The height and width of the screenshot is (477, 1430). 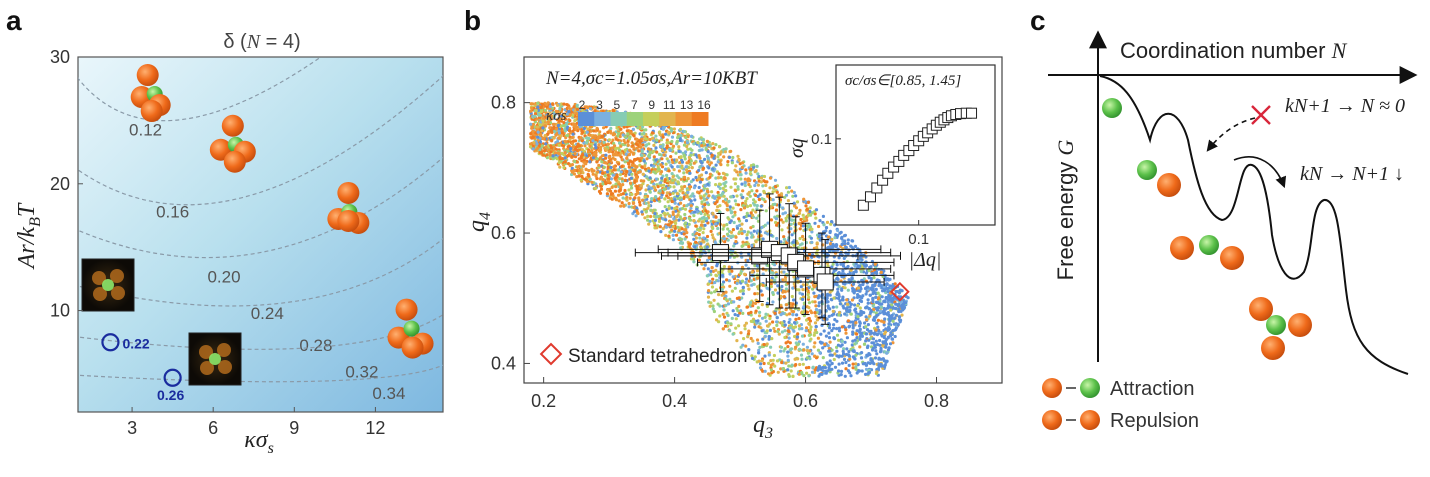 I want to click on contour-label: 0.28, so click(x=315, y=345).